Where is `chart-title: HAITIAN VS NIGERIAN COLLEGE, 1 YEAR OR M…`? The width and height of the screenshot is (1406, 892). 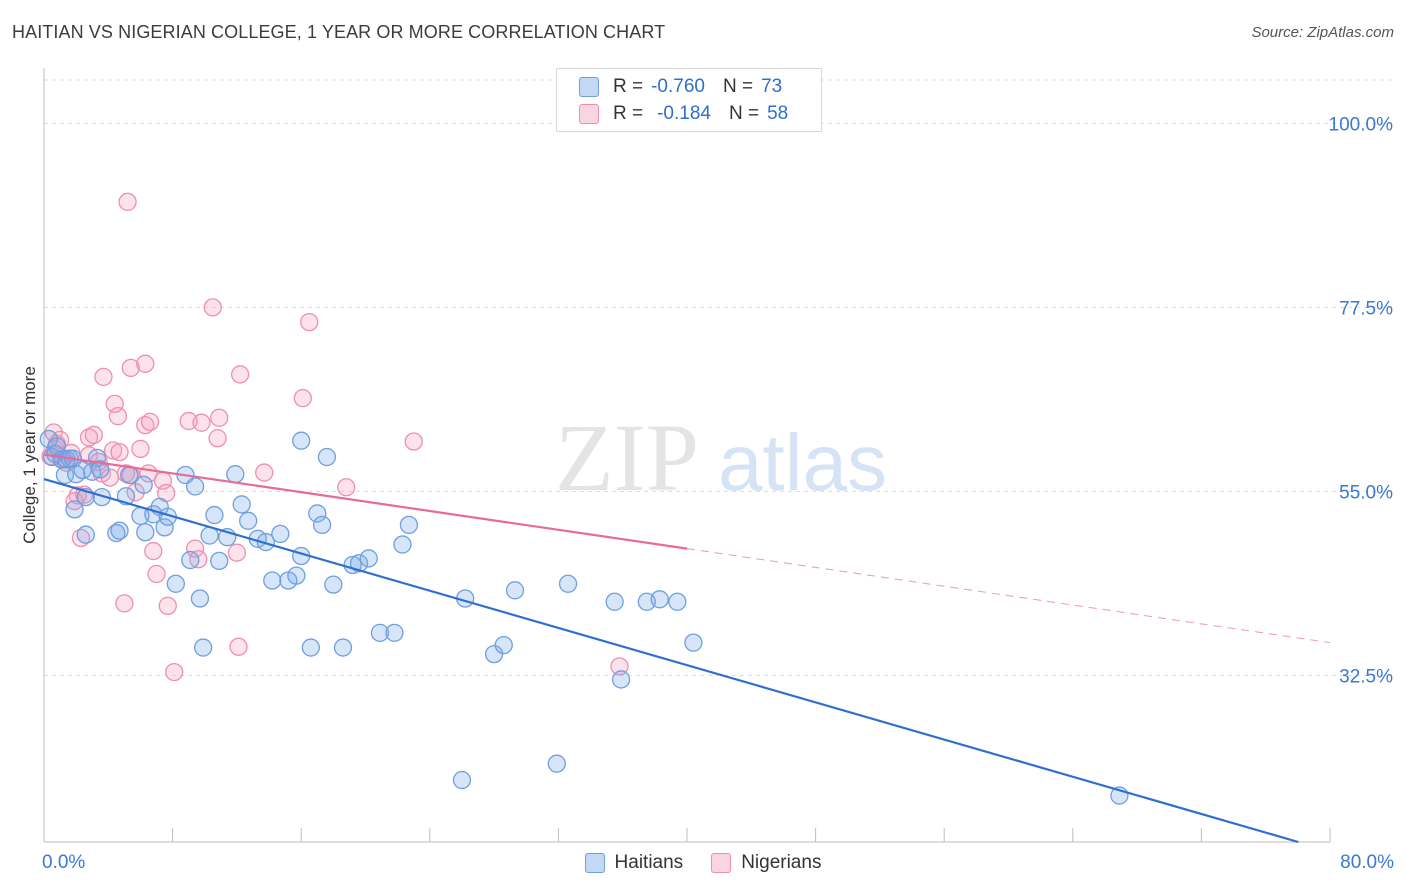 chart-title: HAITIAN VS NIGERIAN COLLEGE, 1 YEAR OR M… is located at coordinates (339, 32).